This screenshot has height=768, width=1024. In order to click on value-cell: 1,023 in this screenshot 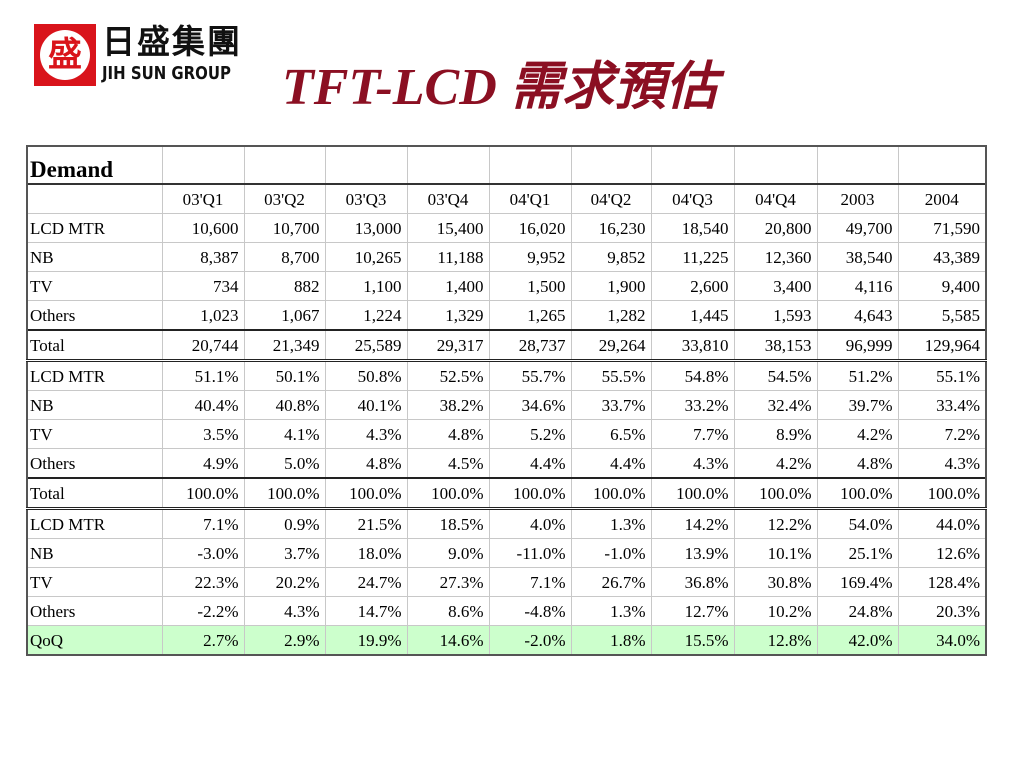, I will do `click(203, 315)`.